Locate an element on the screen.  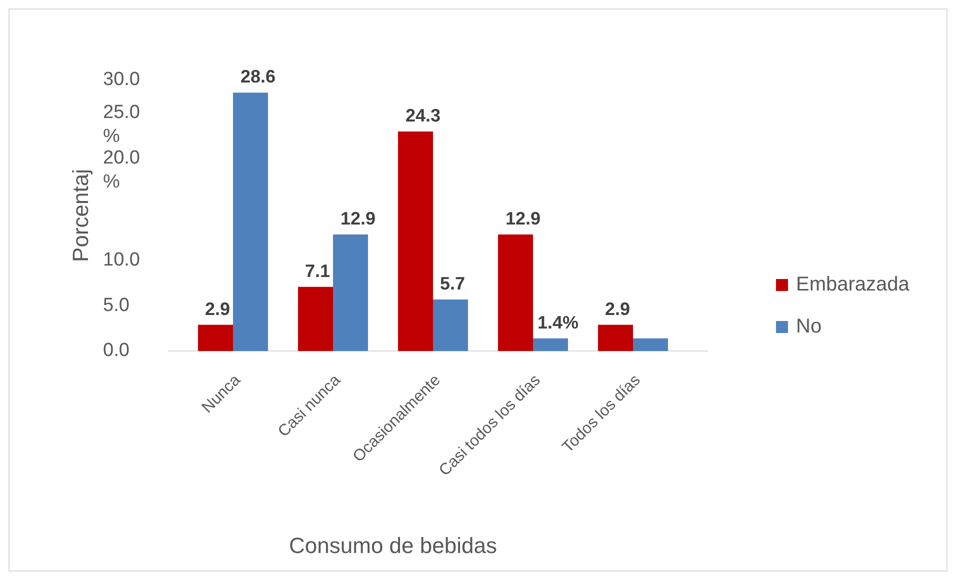
y-tick-label: 20.0 % is located at coordinates (121, 169).